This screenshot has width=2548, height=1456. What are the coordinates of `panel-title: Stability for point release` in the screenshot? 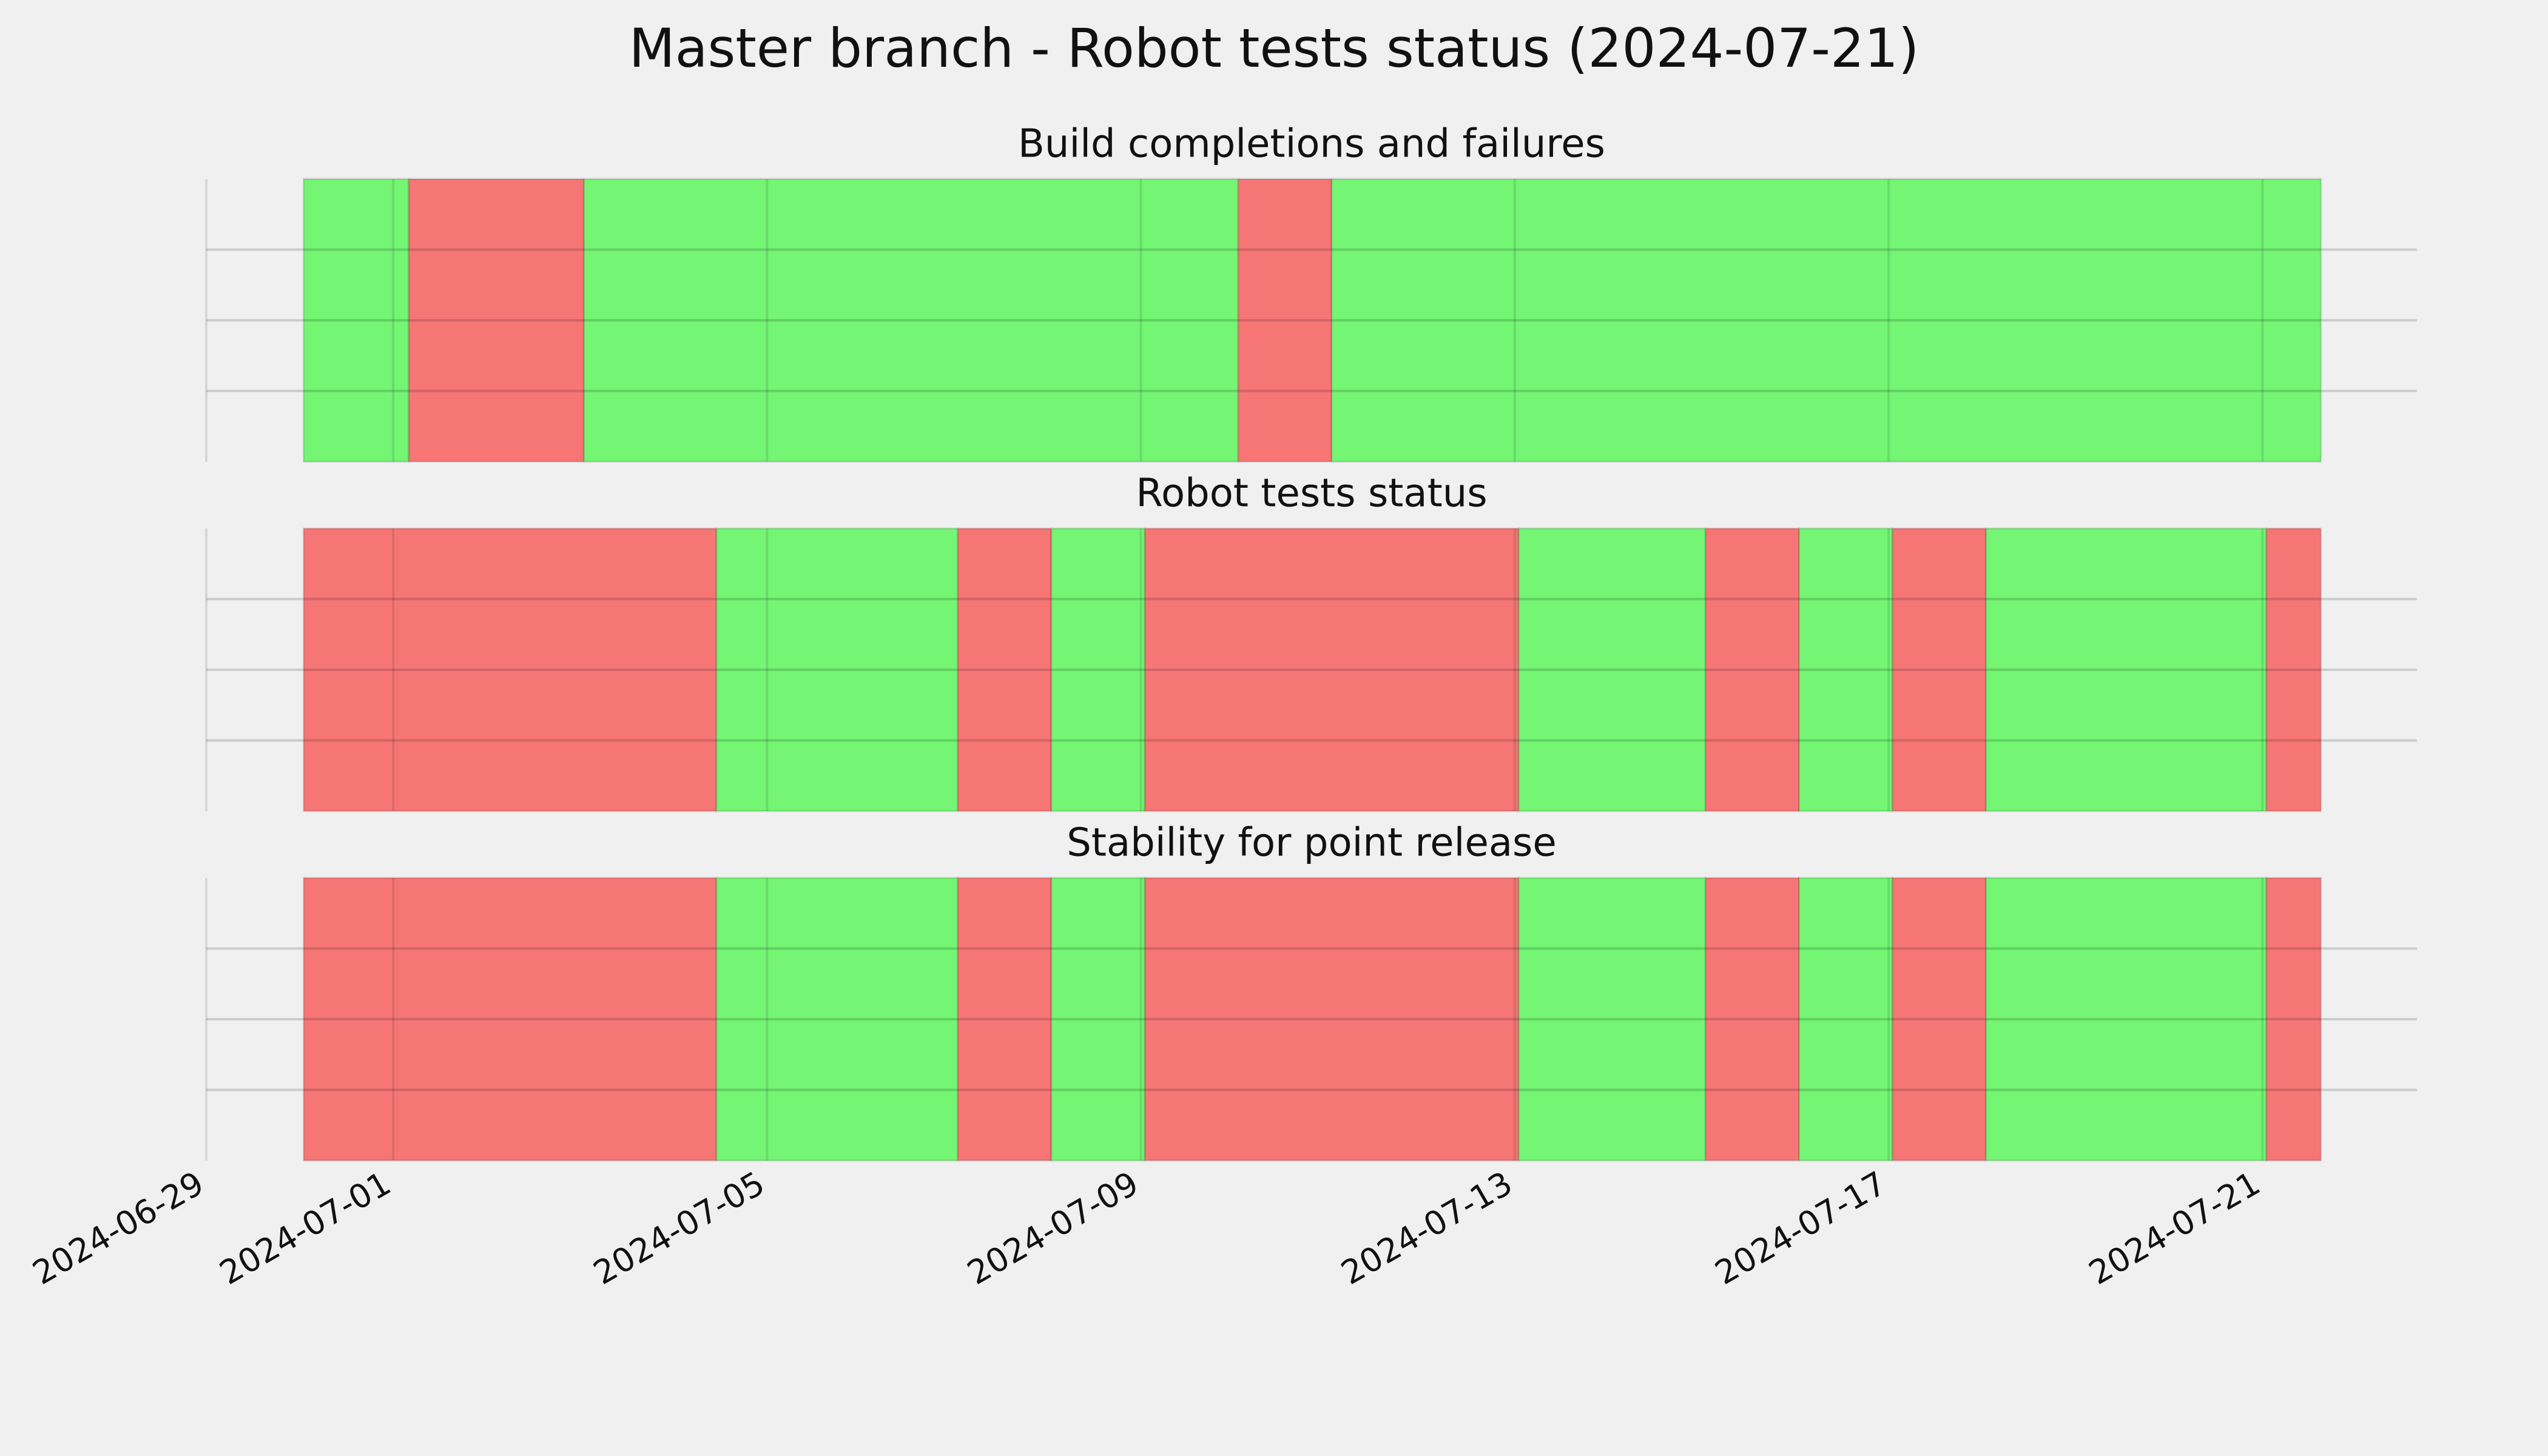 It's located at (1312, 843).